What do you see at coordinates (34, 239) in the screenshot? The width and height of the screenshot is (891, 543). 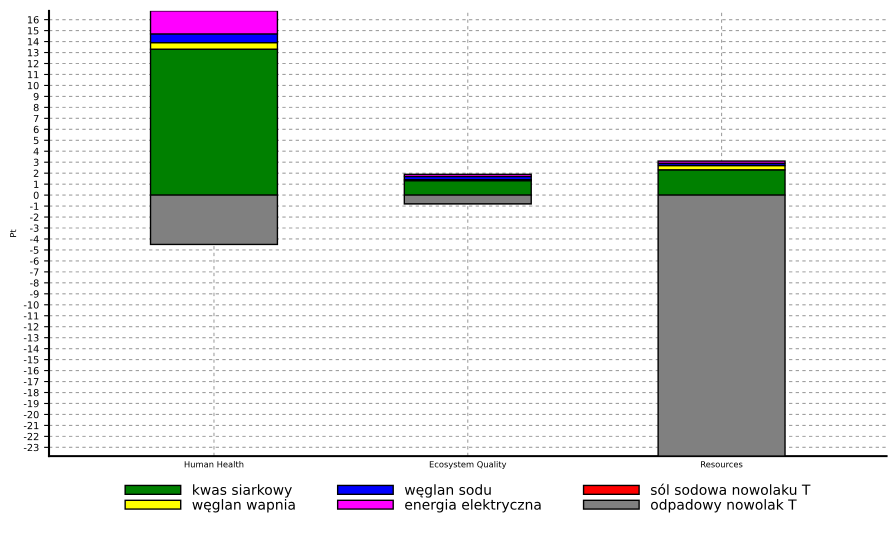 I see `y-tick-label: -4` at bounding box center [34, 239].